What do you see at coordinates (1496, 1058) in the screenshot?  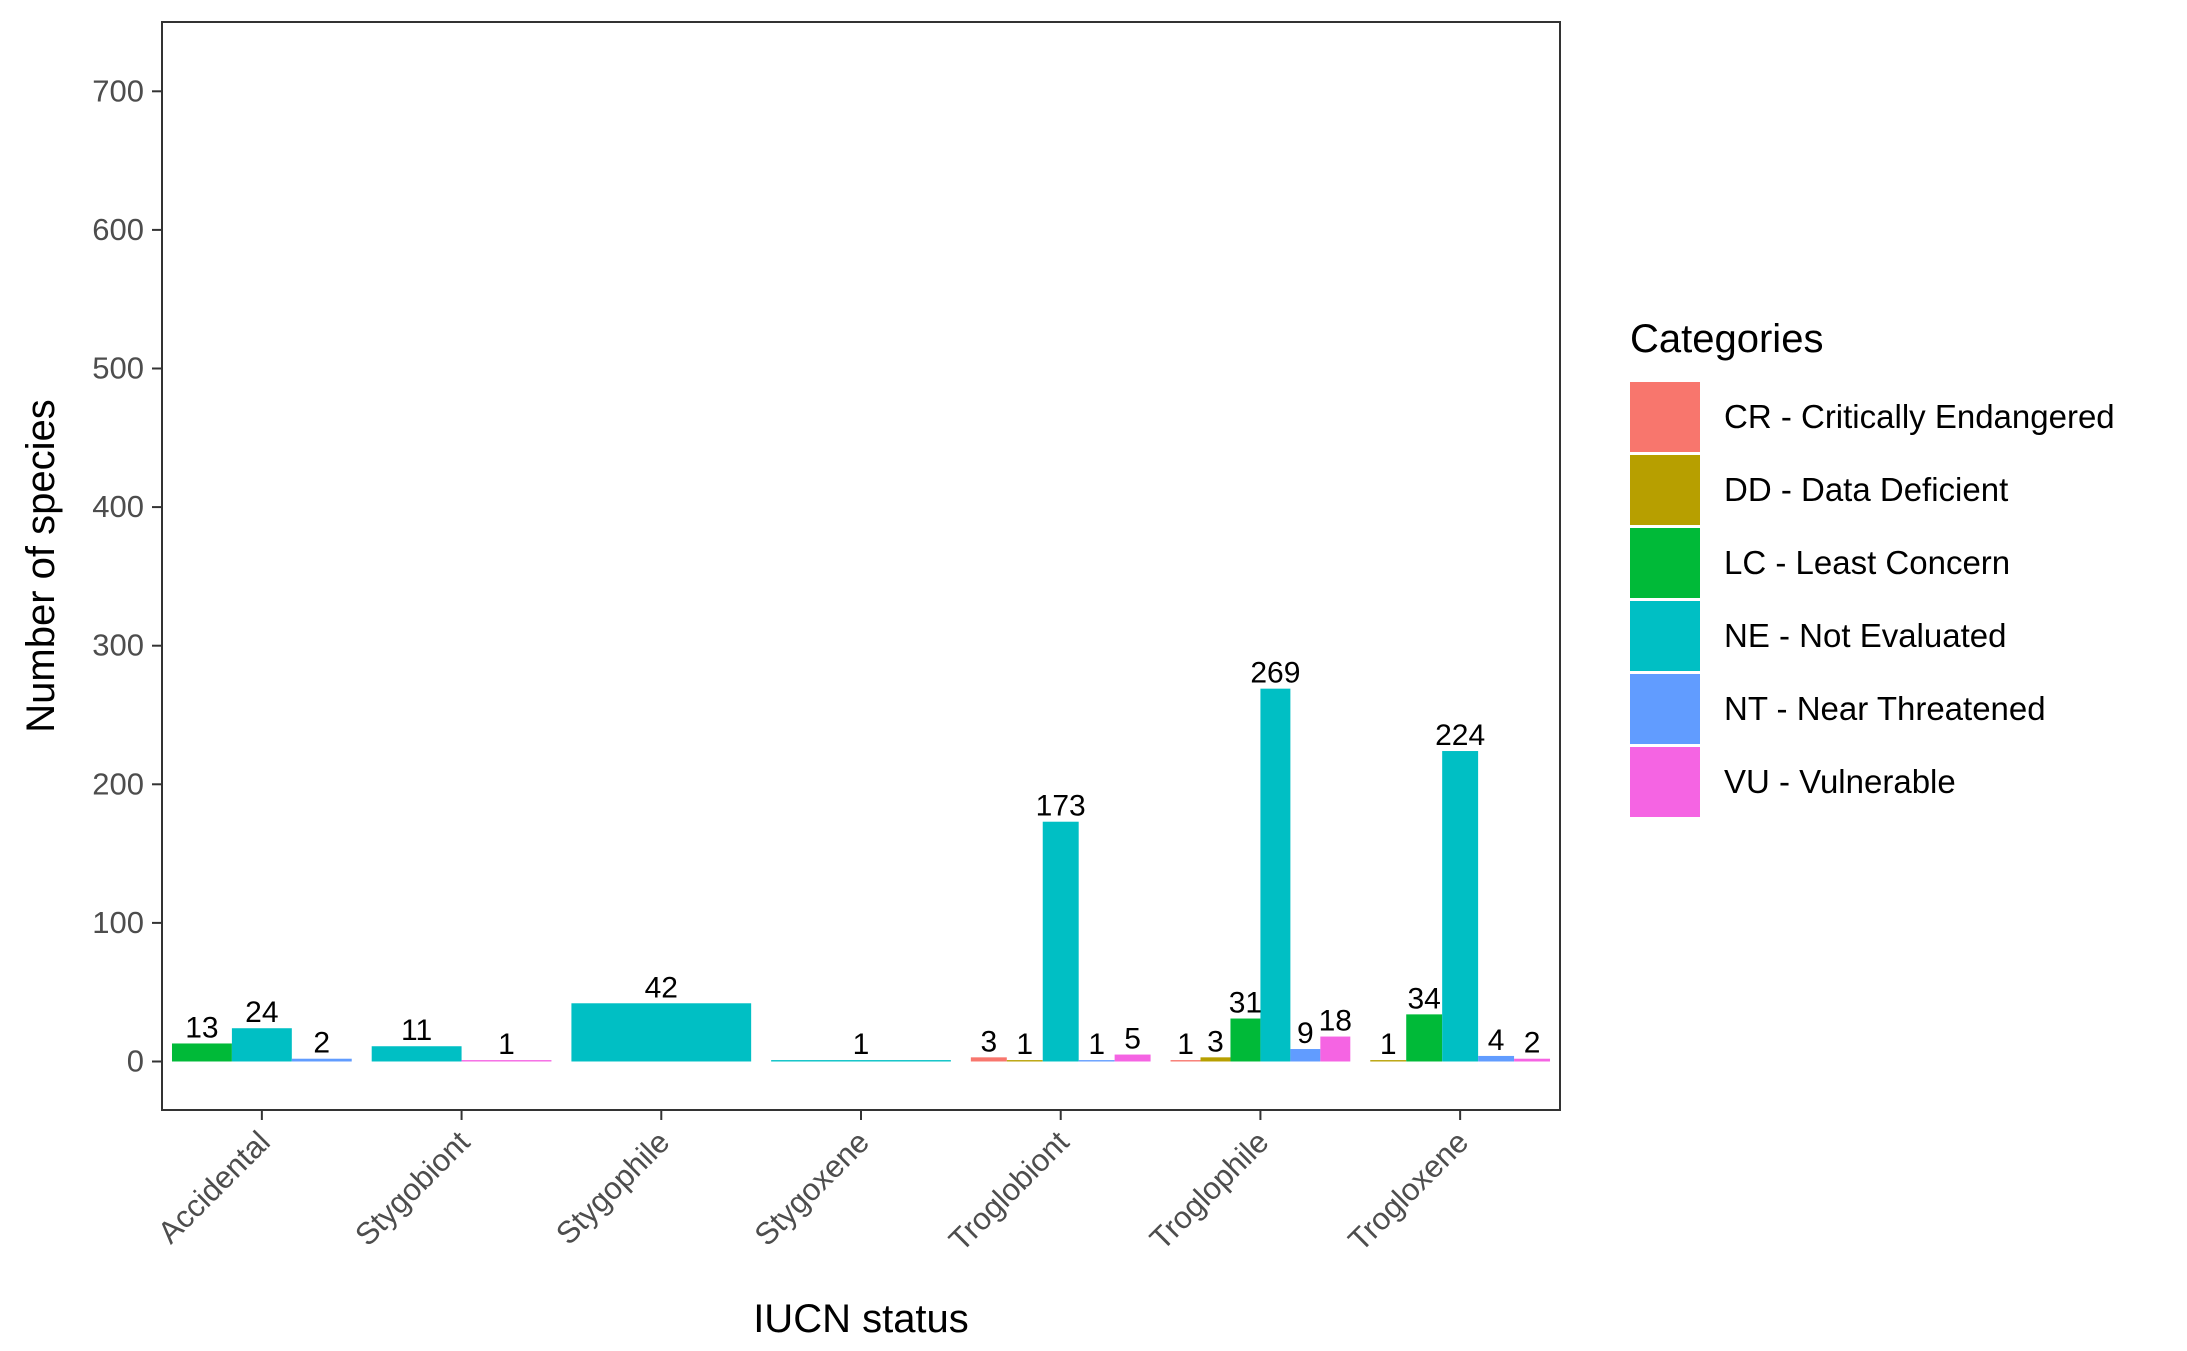 I see `bar-trogloxene-nt` at bounding box center [1496, 1058].